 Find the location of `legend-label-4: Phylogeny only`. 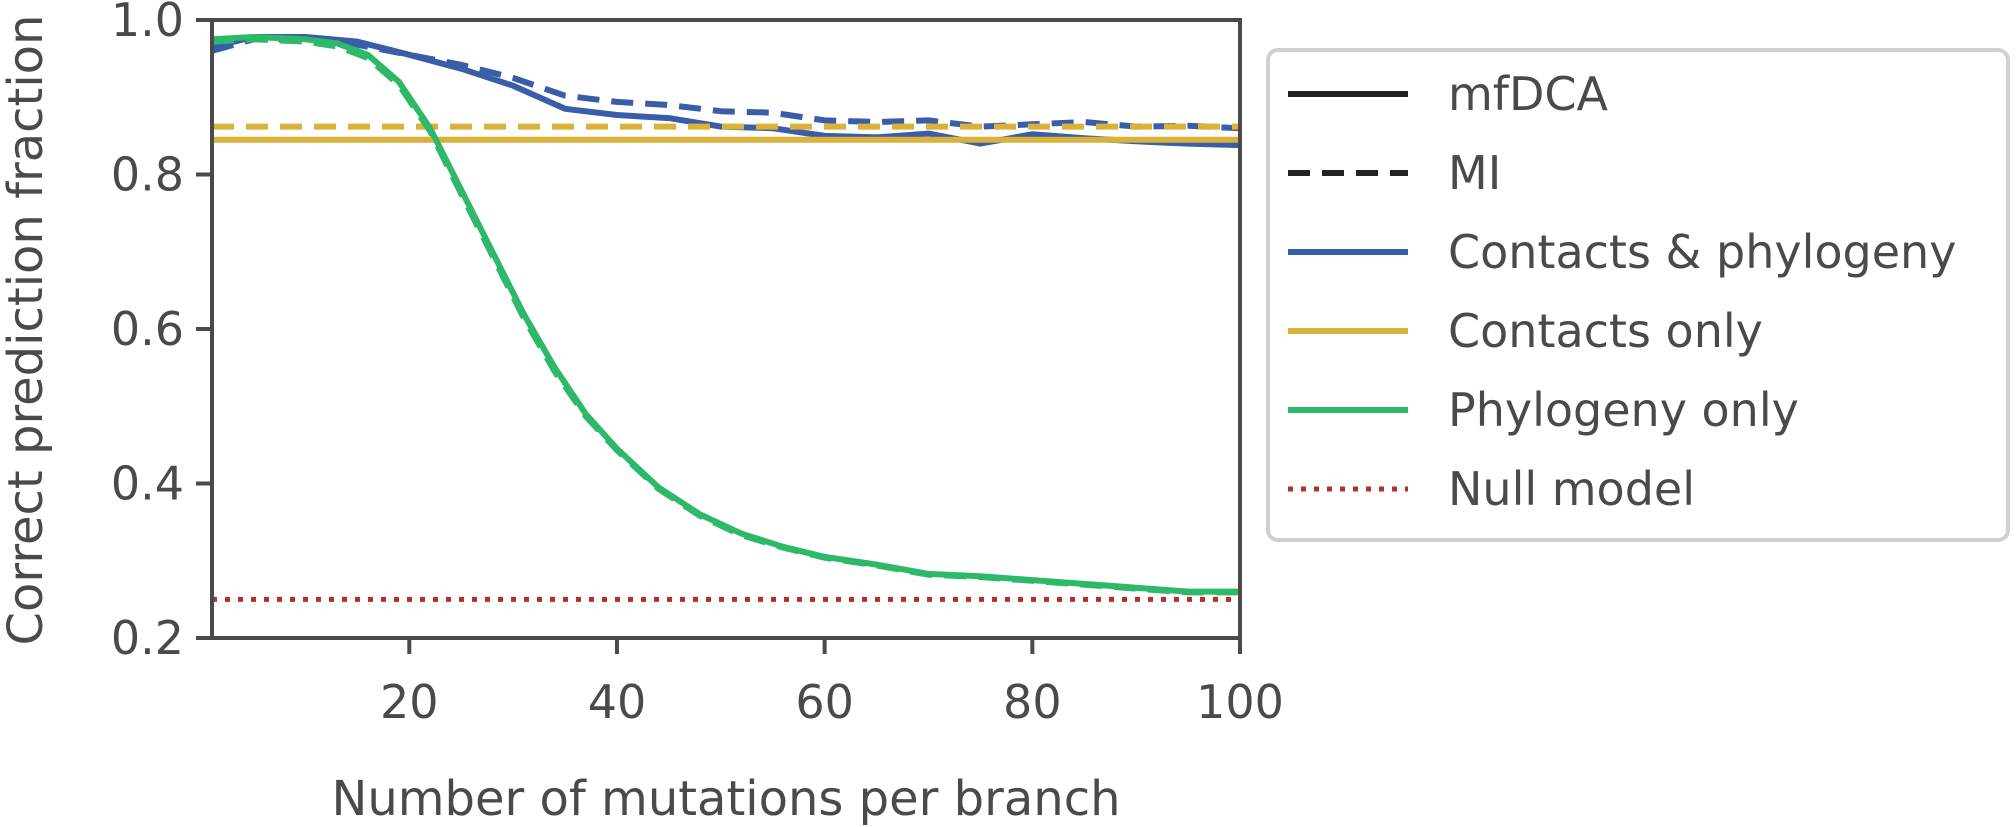

legend-label-4: Phylogeny only is located at coordinates (1623, 410).